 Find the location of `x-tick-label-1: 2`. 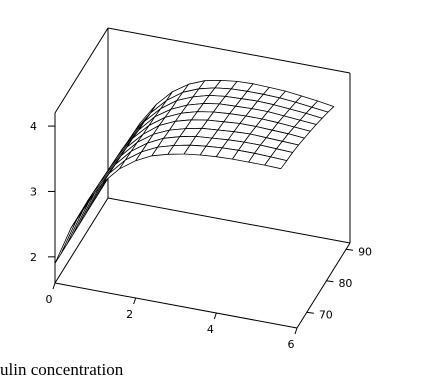

x-tick-label-1: 2 is located at coordinates (129, 314).